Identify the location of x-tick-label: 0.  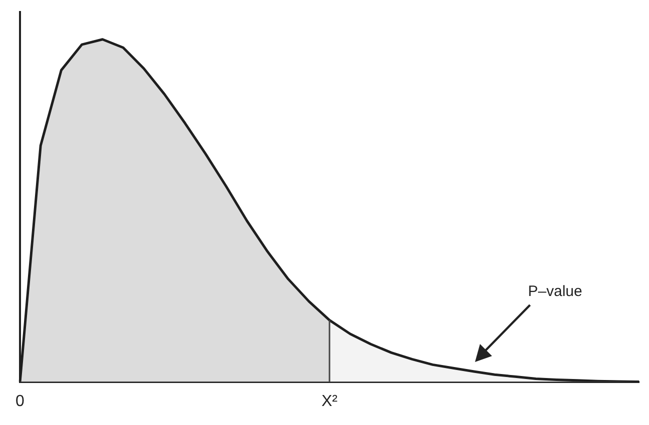
(20, 401).